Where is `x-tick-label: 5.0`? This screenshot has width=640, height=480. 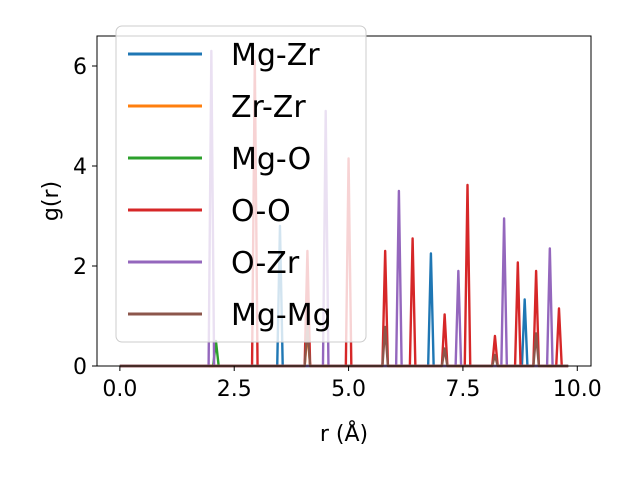 x-tick-label: 5.0 is located at coordinates (348, 389).